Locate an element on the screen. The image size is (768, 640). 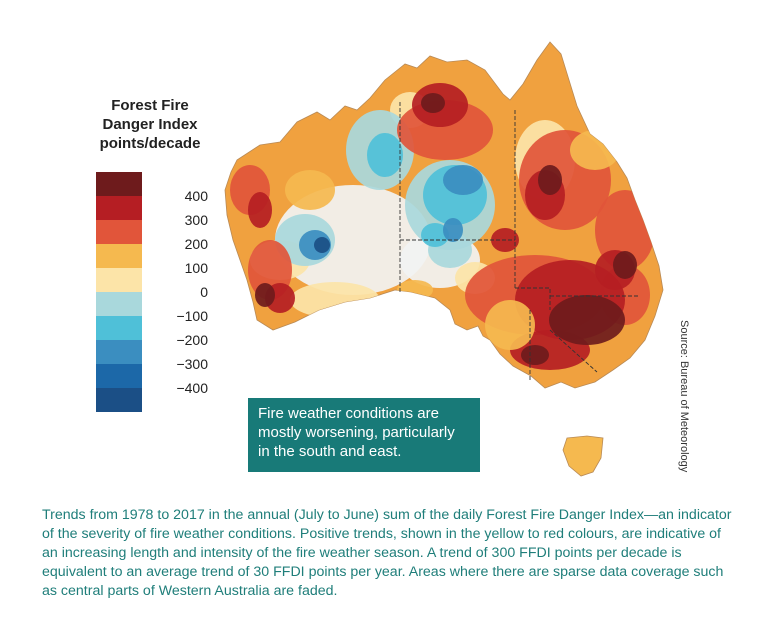
tasmania is located at coordinates (583, 456).